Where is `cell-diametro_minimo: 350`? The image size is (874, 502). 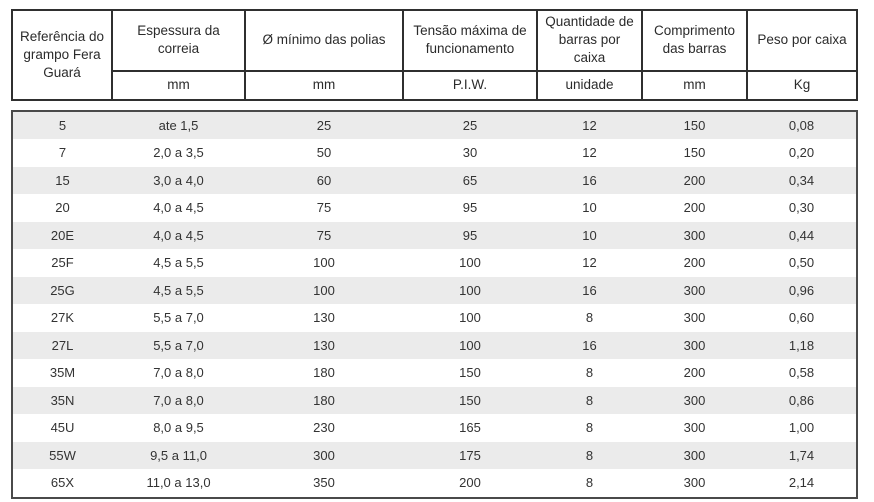 cell-diametro_minimo: 350 is located at coordinates (324, 483).